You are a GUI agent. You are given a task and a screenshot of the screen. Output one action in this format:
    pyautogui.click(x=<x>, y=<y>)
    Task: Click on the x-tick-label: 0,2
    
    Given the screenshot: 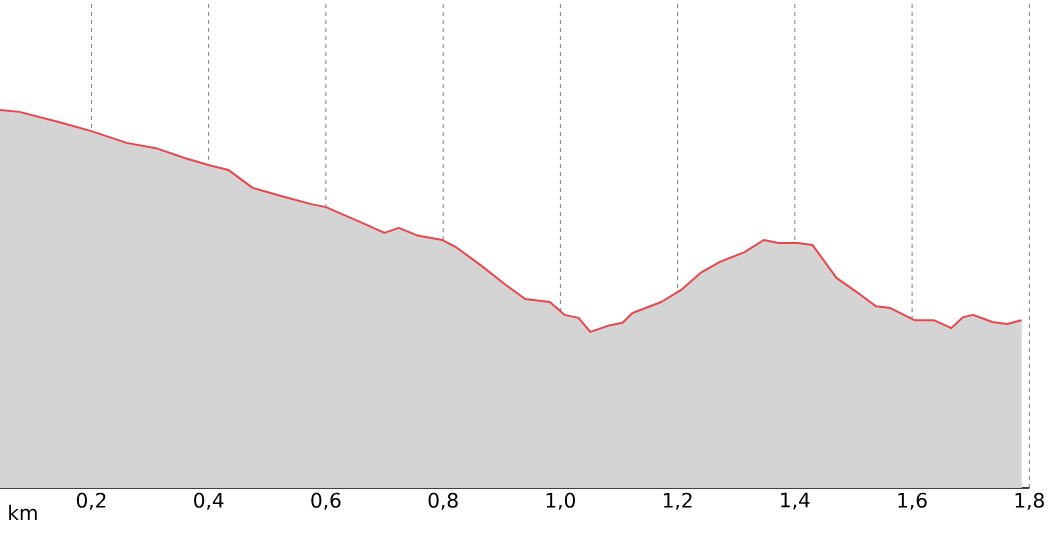 What is the action you would take?
    pyautogui.click(x=91, y=501)
    